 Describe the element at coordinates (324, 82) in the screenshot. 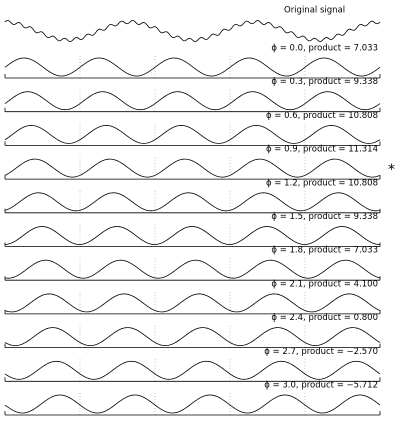

I see `panel-label: ϕ = 0.3, product = 9.338` at that location.